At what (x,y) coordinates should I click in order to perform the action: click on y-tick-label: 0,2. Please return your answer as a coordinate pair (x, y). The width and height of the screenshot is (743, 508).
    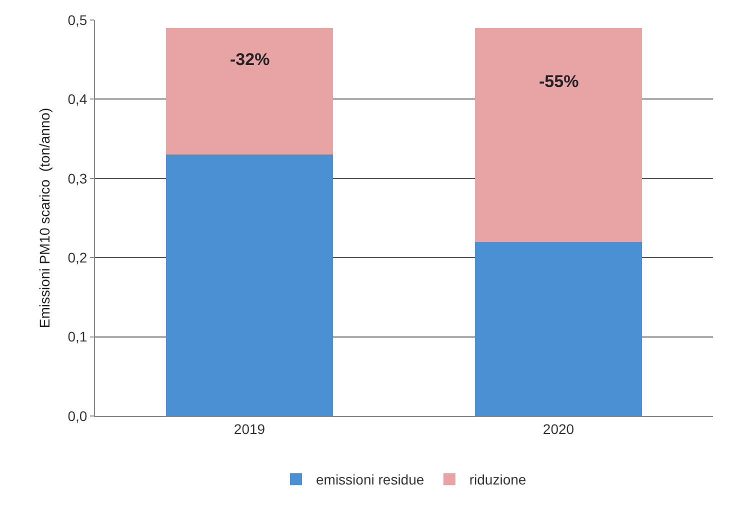
    Looking at the image, I should click on (78, 258).